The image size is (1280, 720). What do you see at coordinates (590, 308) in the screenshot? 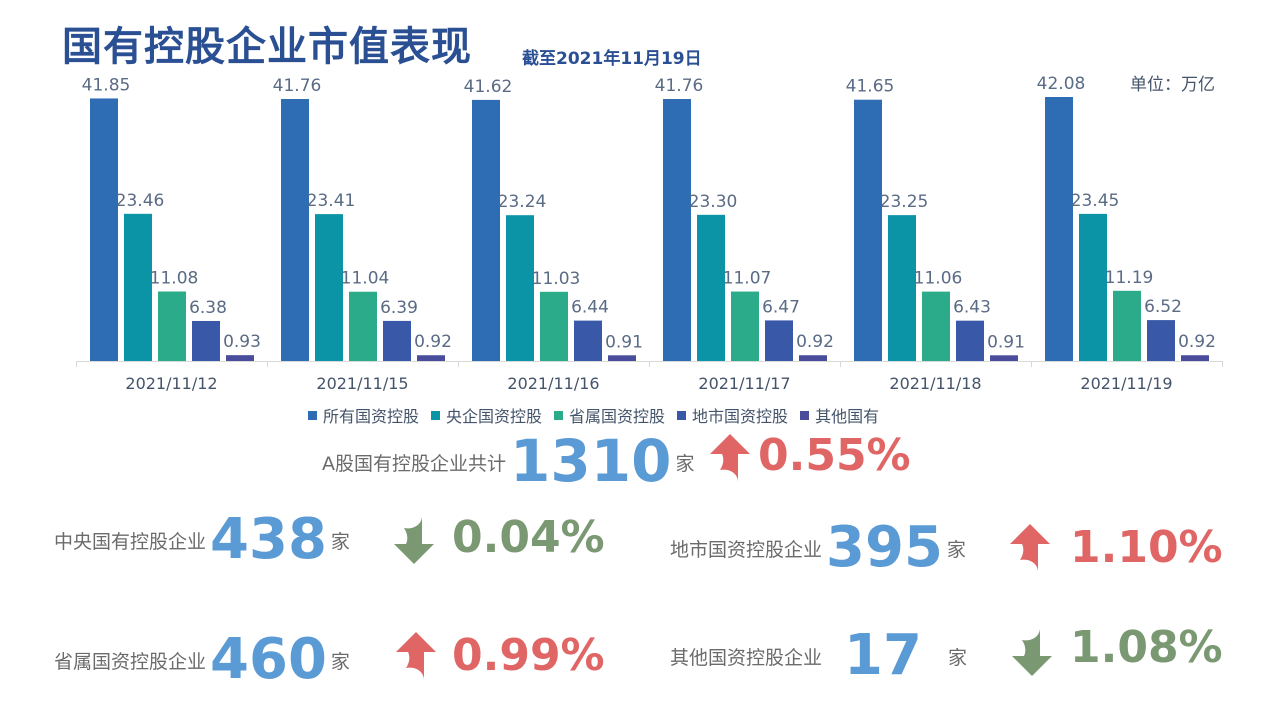
I see `bar-value-label: 6.44` at bounding box center [590, 308].